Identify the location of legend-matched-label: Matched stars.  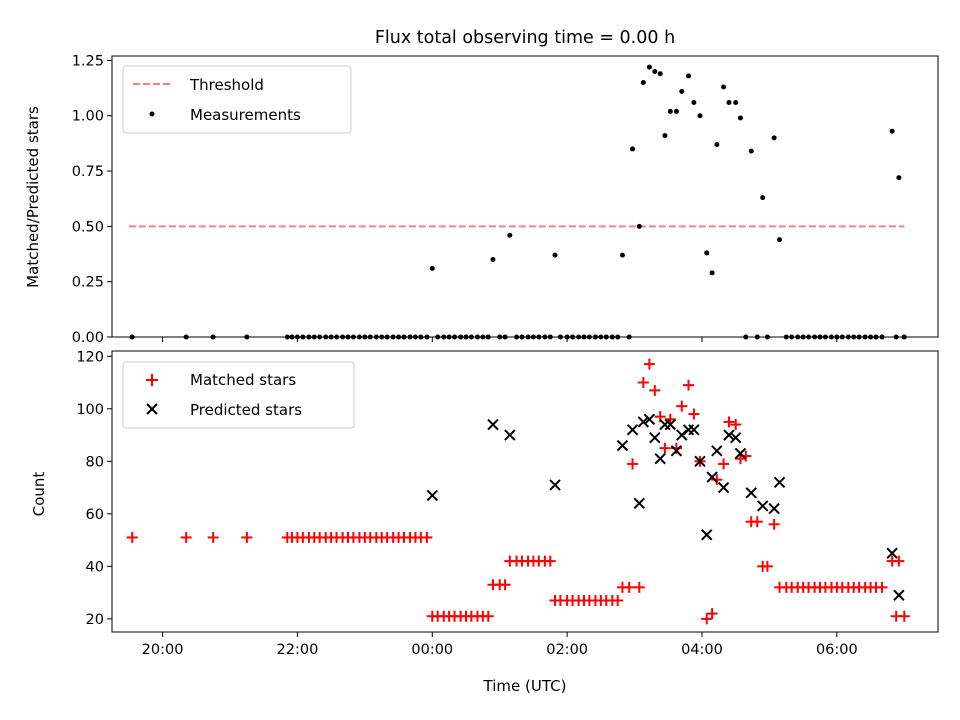
(243, 380).